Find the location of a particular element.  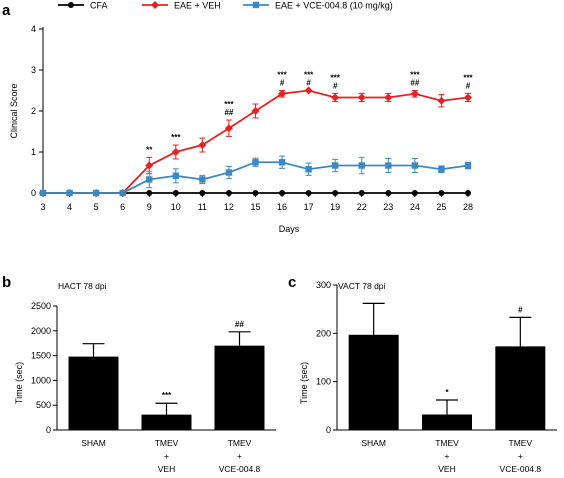

y-tick-label: 4 is located at coordinates (33, 29).